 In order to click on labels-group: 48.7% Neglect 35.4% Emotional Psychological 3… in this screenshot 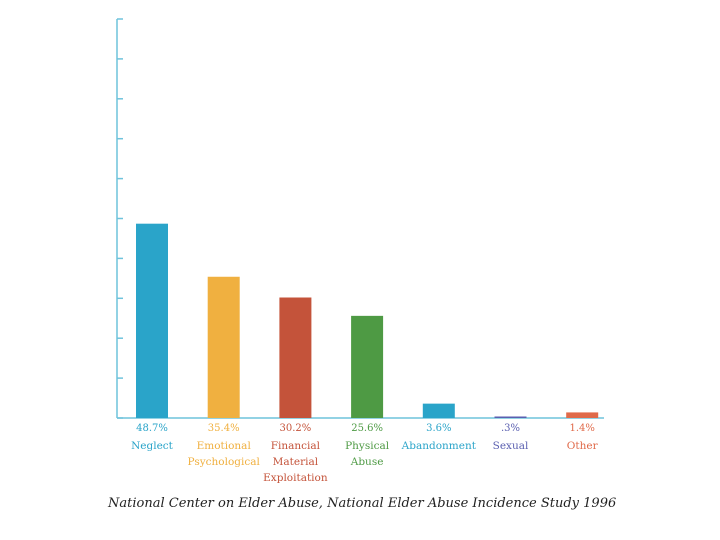, I will do `click(364, 453)`.